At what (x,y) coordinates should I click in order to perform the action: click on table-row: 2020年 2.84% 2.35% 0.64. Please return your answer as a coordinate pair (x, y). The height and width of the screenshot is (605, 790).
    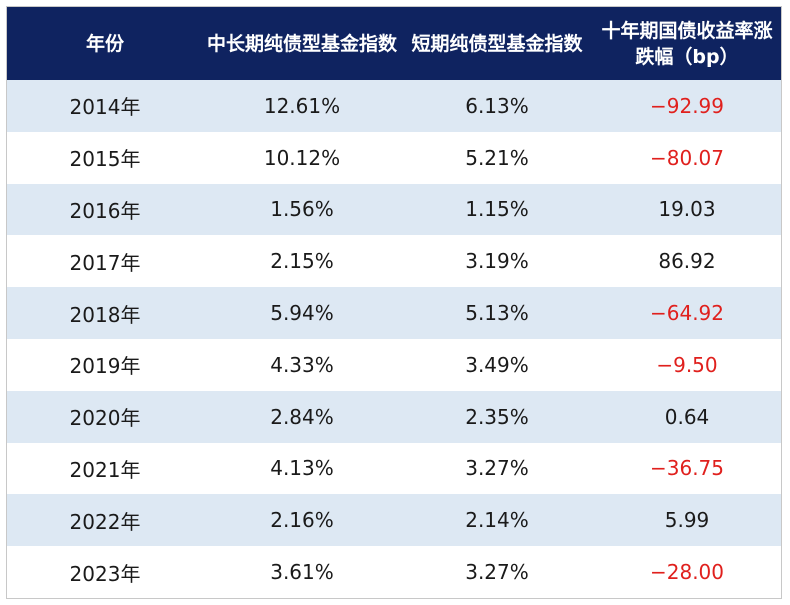
    Looking at the image, I should click on (394, 416).